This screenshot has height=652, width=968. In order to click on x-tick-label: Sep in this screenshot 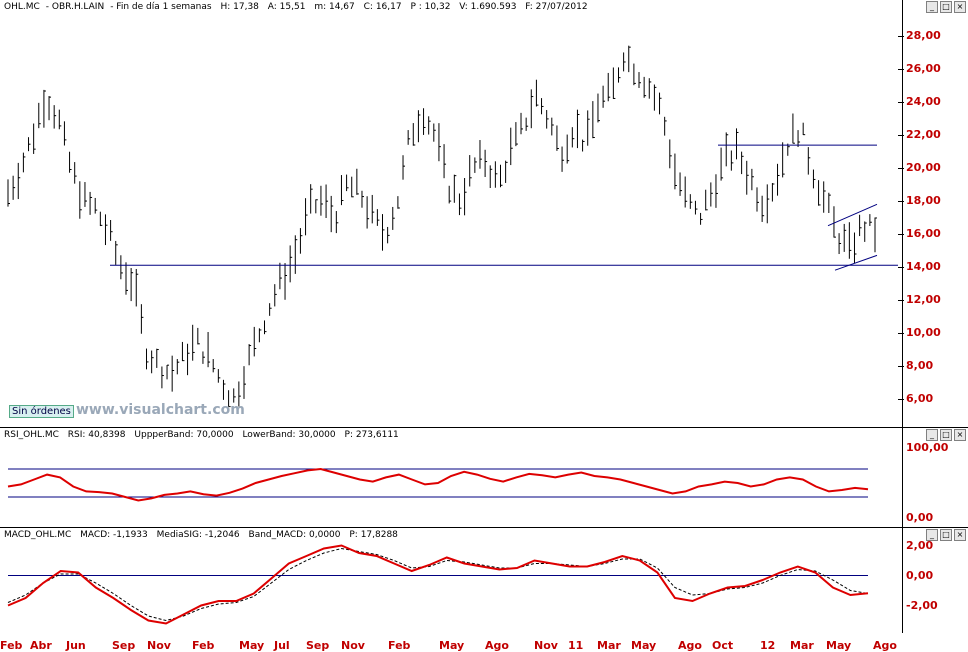, I will do `click(318, 645)`.